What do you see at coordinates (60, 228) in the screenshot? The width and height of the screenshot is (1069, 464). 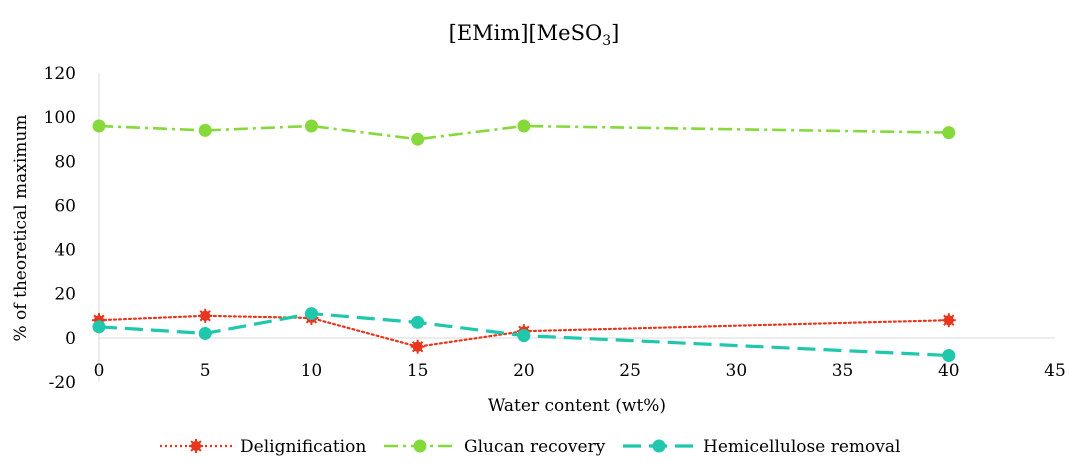 I see `y-tick-labels: -20 0 20 40 60 80 100 120` at bounding box center [60, 228].